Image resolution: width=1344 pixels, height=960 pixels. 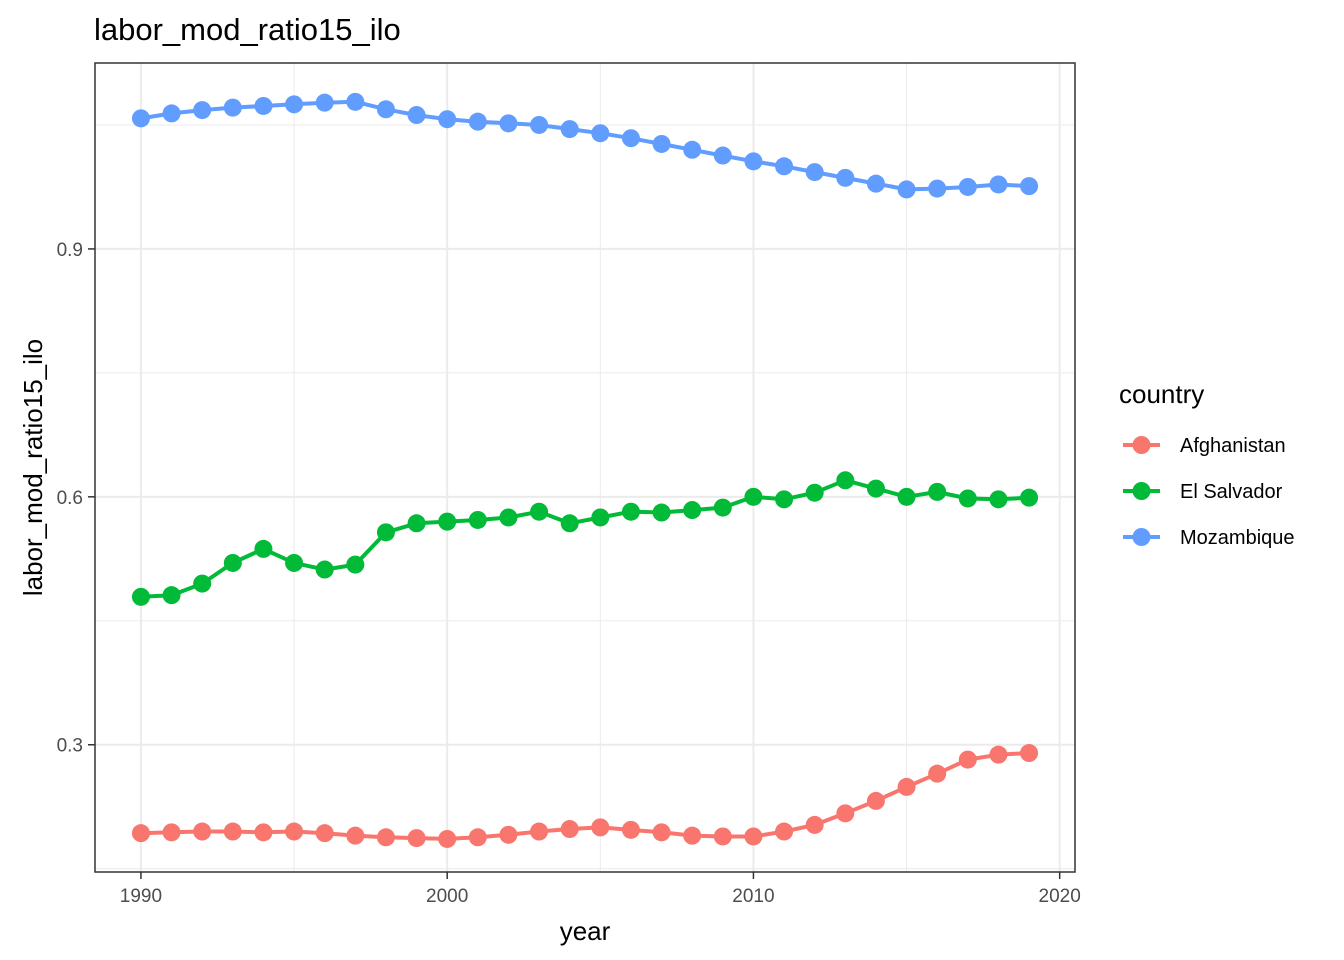 I want to click on y-tick-label: 0.9, so click(x=70, y=250).